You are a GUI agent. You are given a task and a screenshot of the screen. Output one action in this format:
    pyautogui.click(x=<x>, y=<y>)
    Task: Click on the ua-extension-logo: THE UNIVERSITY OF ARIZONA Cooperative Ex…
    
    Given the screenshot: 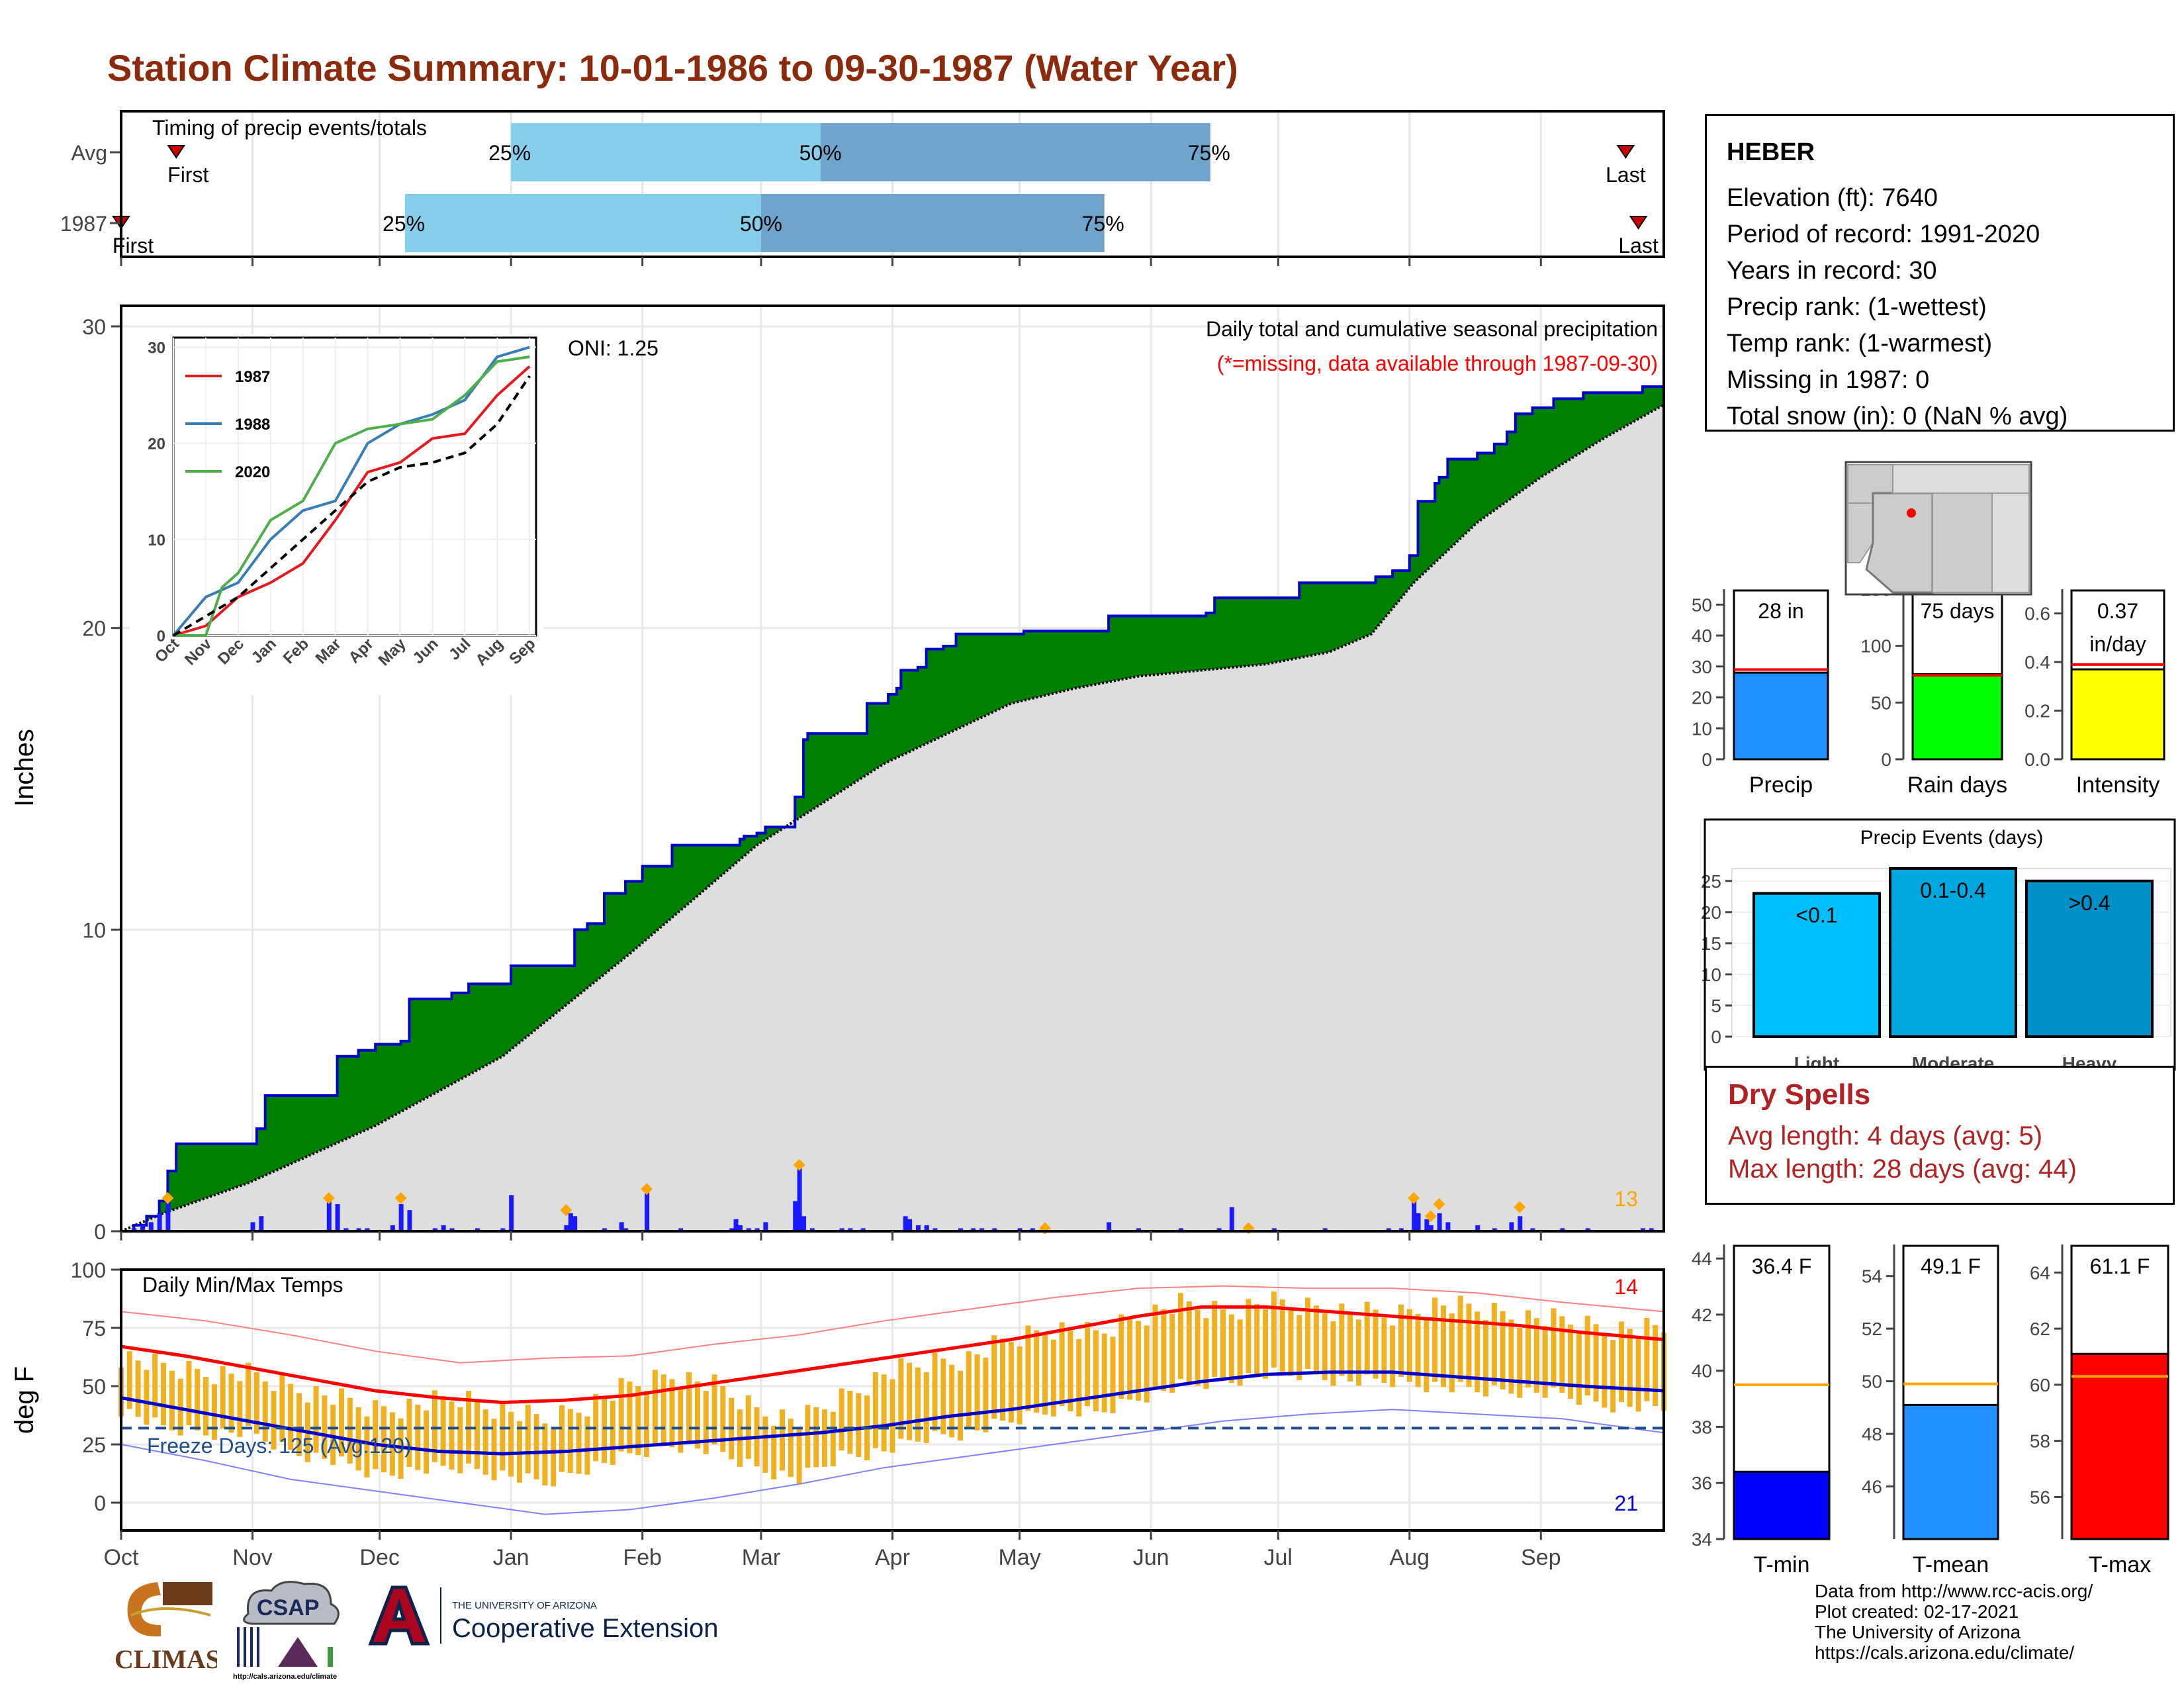 What is the action you would take?
    pyautogui.click(x=548, y=1617)
    